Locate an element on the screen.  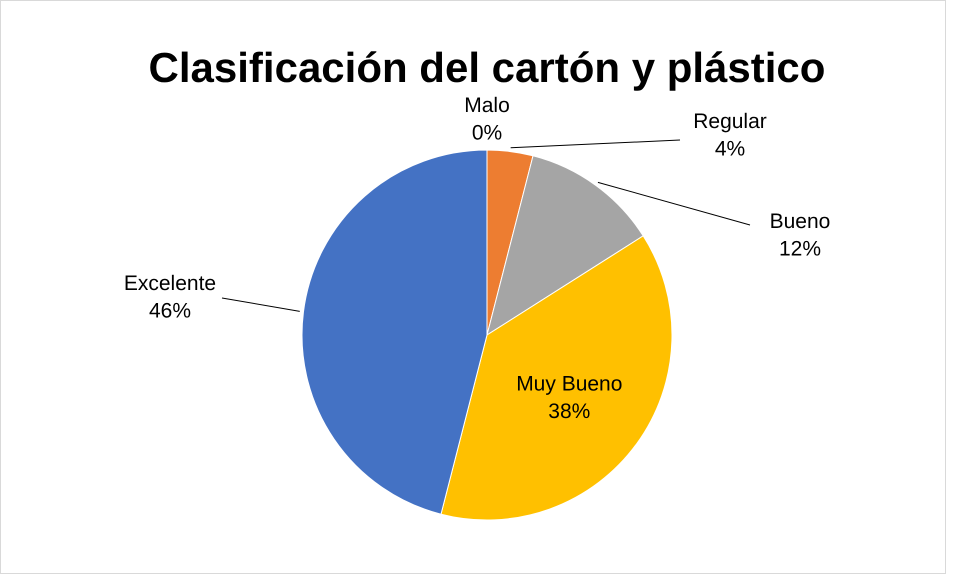
slice-label: Regular is located at coordinates (730, 121).